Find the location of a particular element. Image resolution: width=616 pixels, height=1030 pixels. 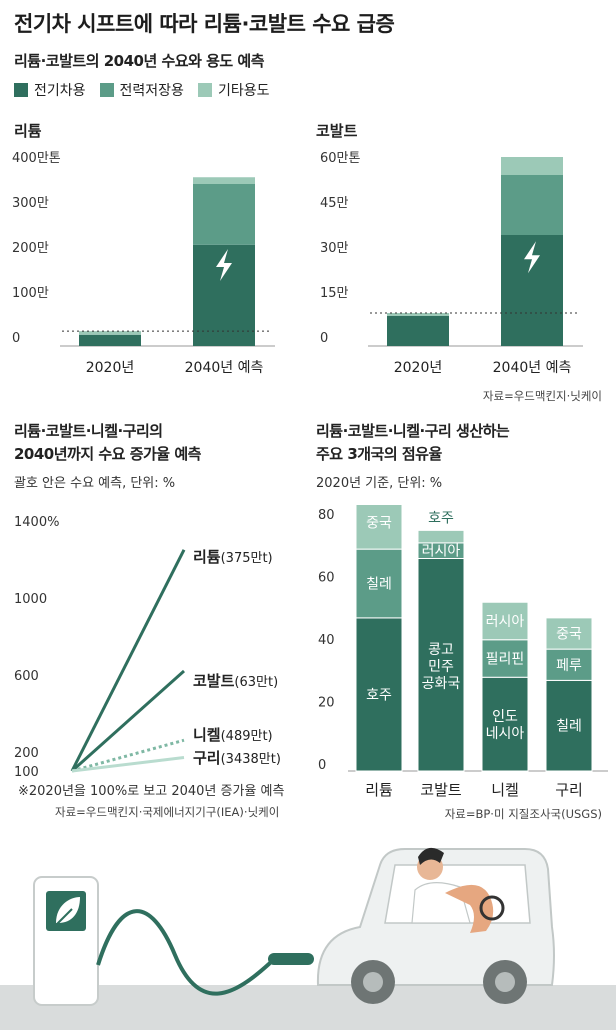

share-segment-label: 필리핀 is located at coordinates (505, 660).